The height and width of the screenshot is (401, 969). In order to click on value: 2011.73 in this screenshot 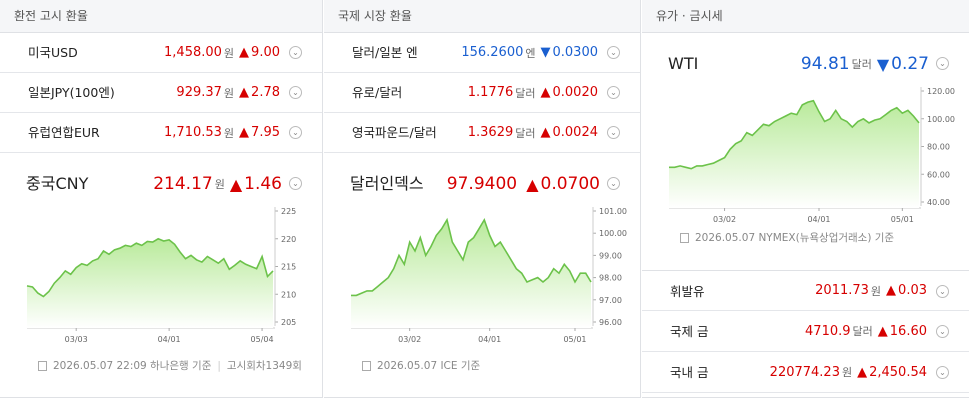, I will do `click(842, 290)`.